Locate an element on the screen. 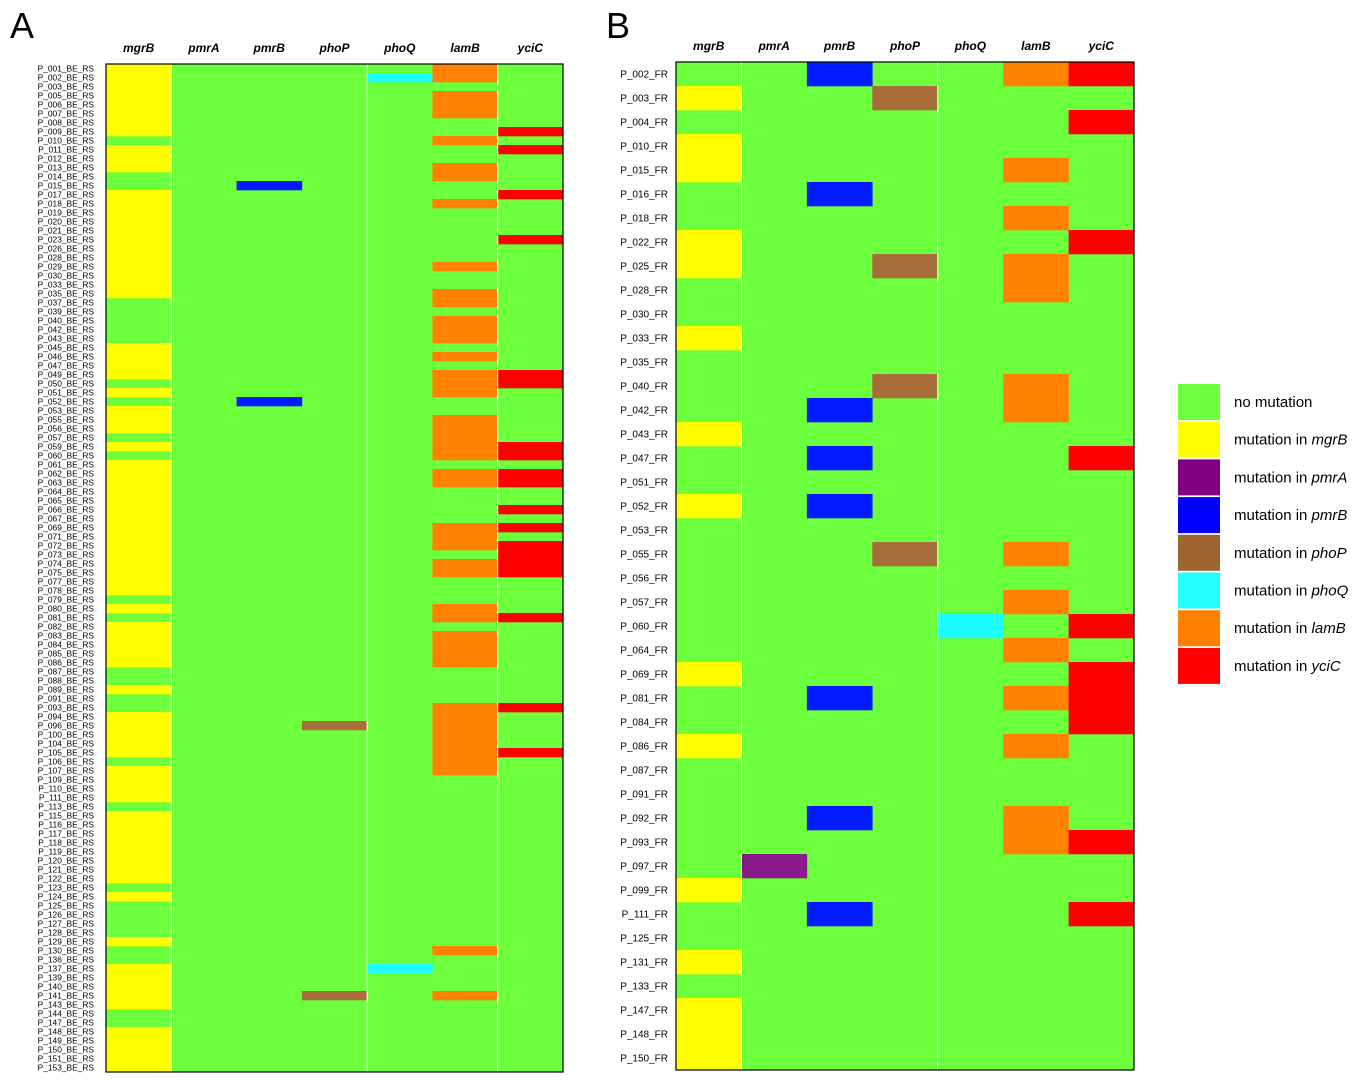 The image size is (1371, 1082). row-label-P_047_FR: P_047_FR is located at coordinates (644, 459).